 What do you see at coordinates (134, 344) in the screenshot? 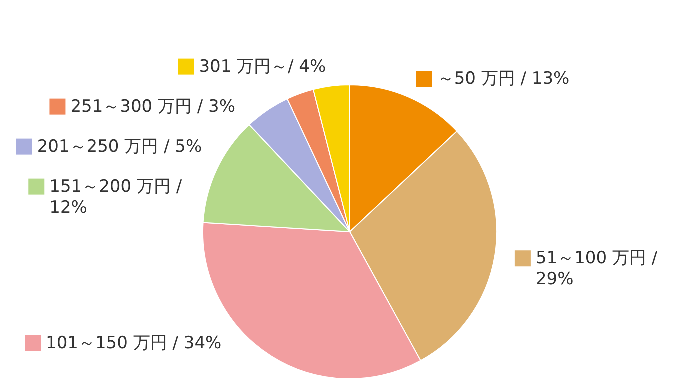
I see `legend-label: 101～150 万円 / 34%` at bounding box center [134, 344].